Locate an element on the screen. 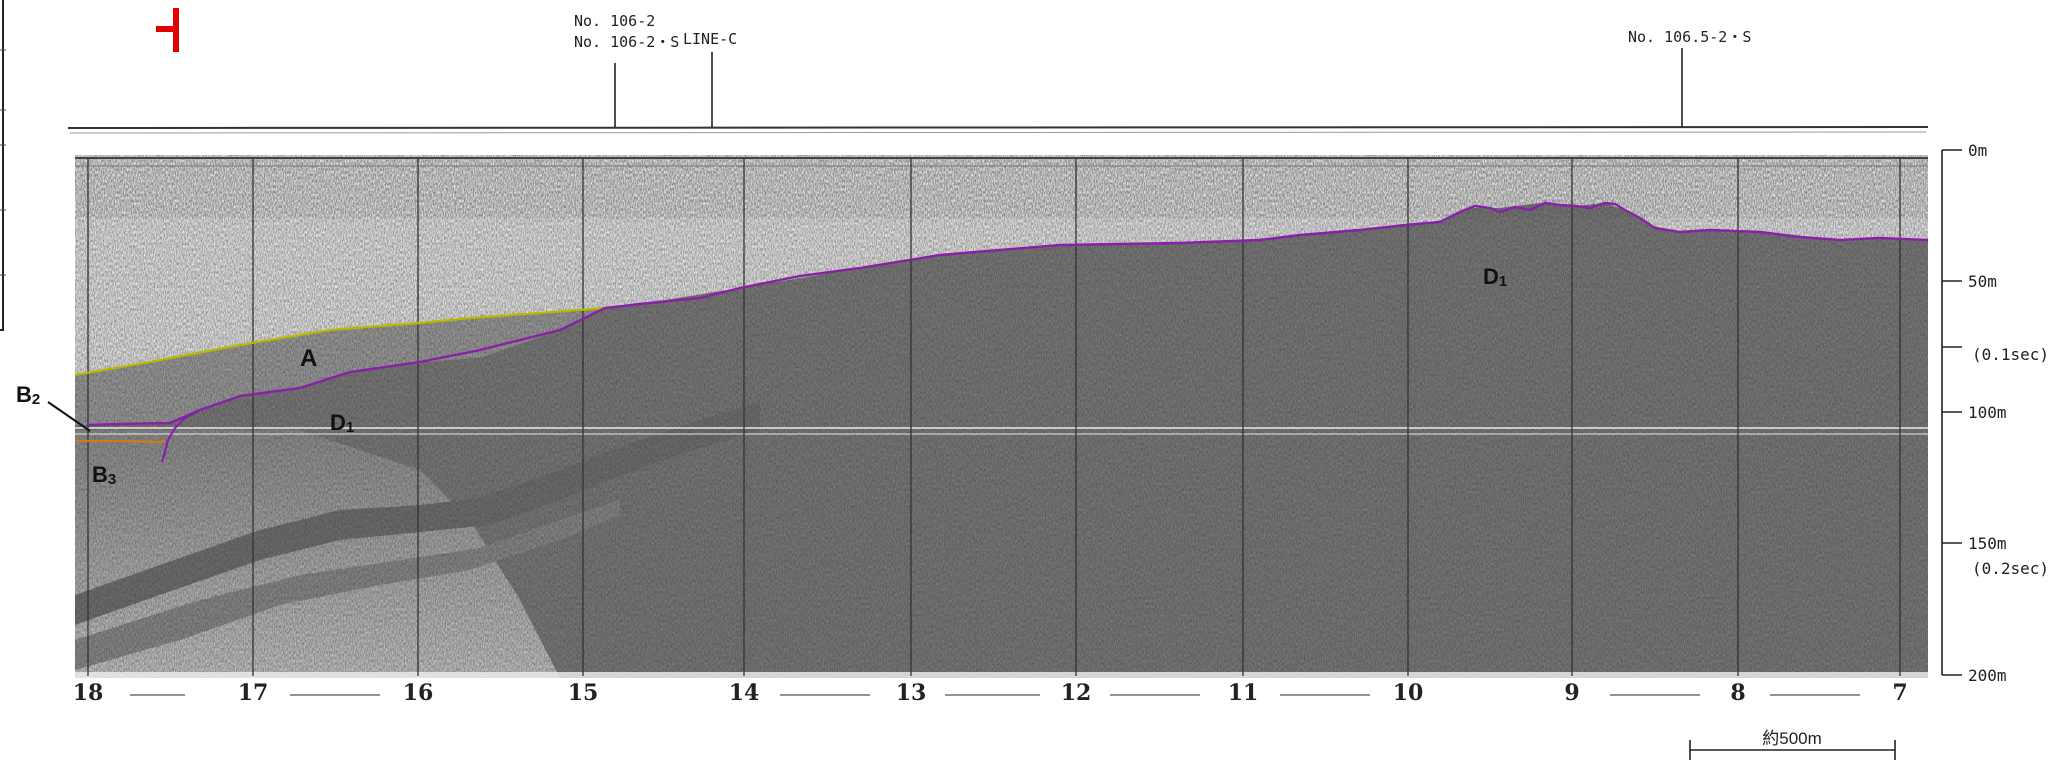 The image size is (2054, 760). shot-point-13: 13 is located at coordinates (911, 693).